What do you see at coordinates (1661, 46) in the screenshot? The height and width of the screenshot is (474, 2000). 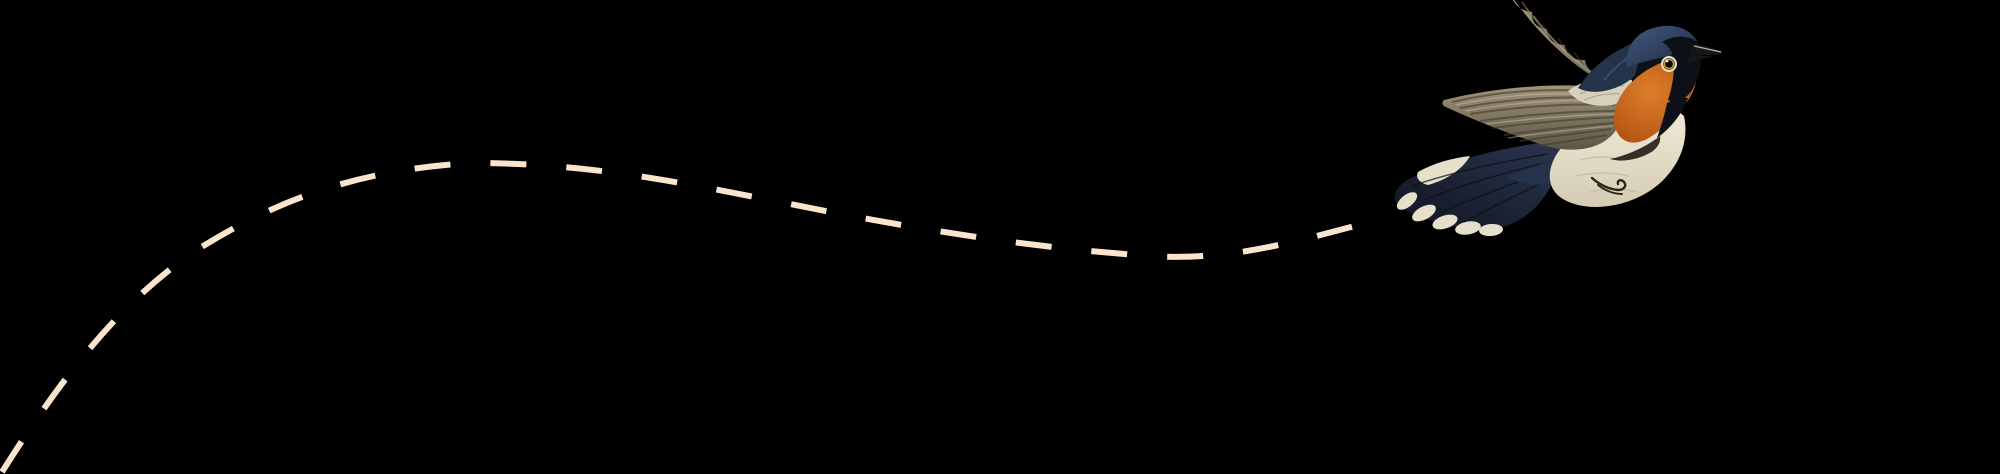 I see `bird-crown` at bounding box center [1661, 46].